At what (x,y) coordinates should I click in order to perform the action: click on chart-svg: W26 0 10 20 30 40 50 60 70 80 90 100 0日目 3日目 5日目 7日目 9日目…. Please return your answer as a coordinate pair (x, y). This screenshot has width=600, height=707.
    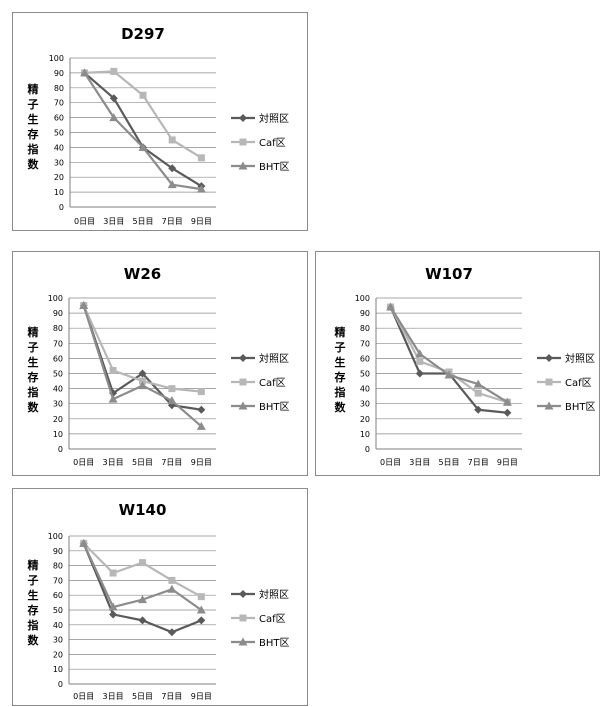
    Looking at the image, I should click on (159, 366).